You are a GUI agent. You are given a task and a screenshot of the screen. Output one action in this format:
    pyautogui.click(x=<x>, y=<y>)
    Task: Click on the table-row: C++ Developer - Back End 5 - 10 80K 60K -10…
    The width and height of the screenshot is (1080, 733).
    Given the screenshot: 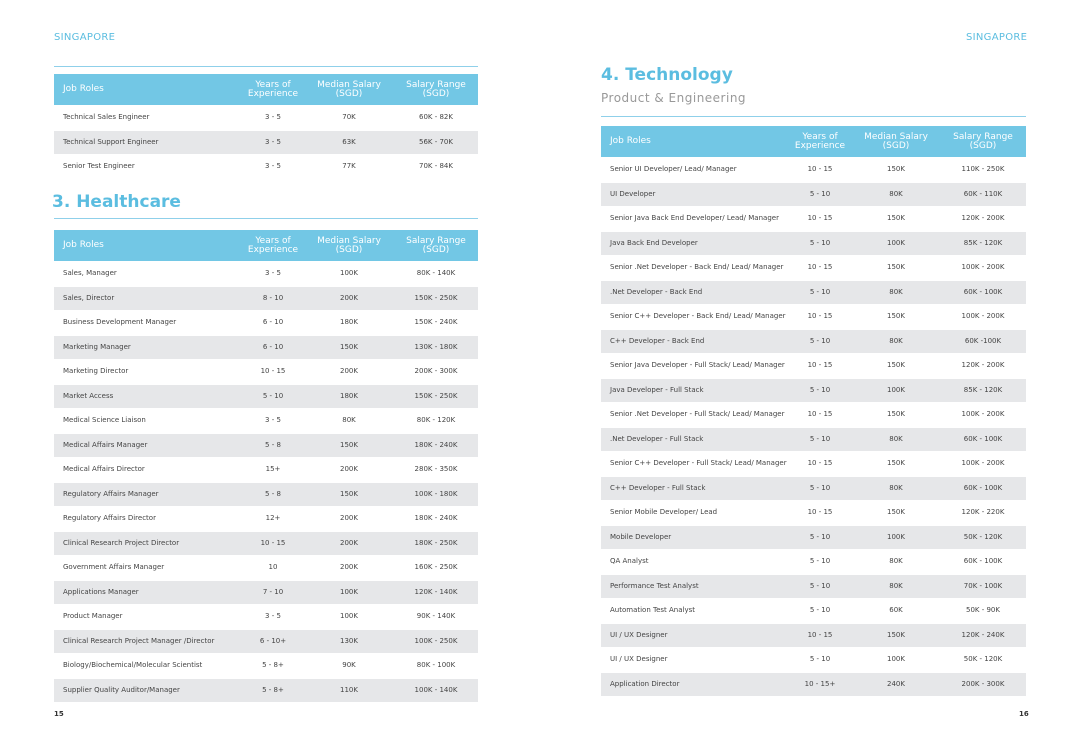 What is the action you would take?
    pyautogui.click(x=813, y=341)
    